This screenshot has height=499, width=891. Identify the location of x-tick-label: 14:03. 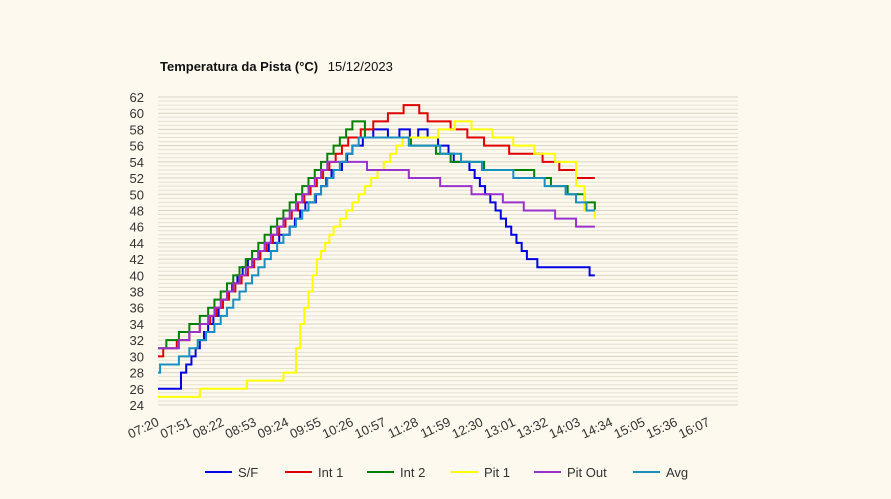
(565, 427).